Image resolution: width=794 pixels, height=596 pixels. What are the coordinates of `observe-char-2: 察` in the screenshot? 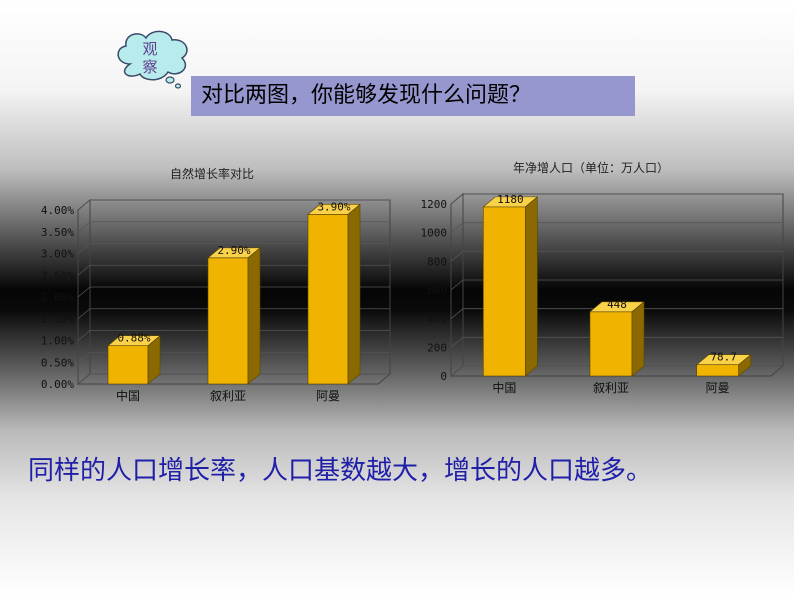 It's located at (150, 67).